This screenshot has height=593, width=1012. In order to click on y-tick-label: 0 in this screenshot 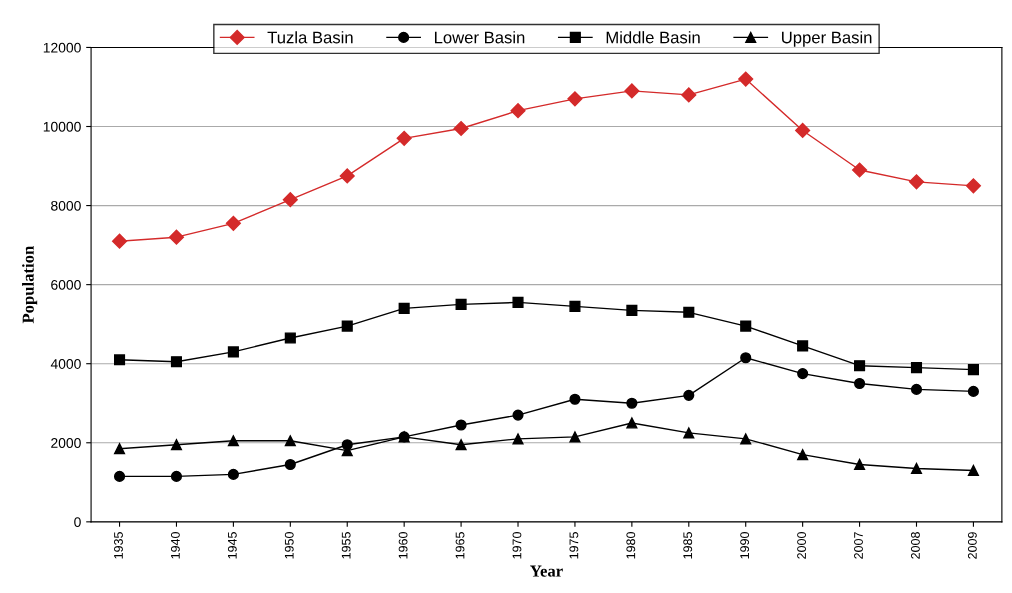, I will do `click(77, 522)`.